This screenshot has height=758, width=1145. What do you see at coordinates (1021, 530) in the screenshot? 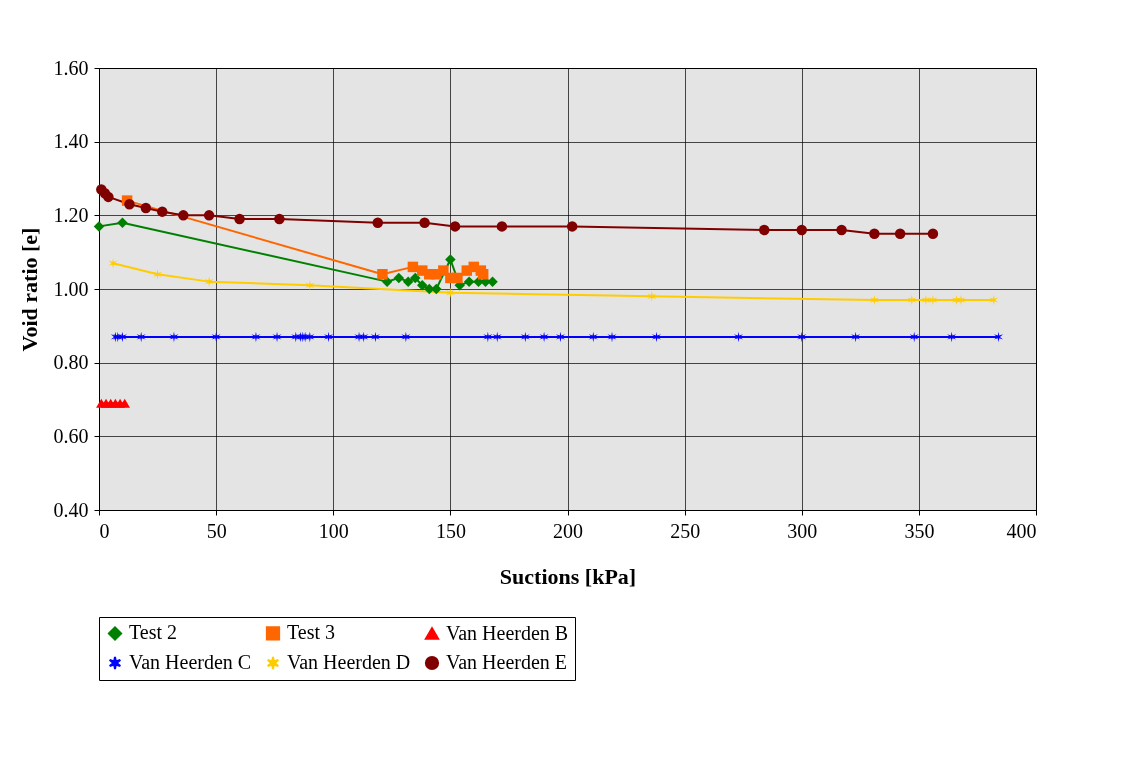
I see `x-tick-label: 400` at bounding box center [1021, 530].